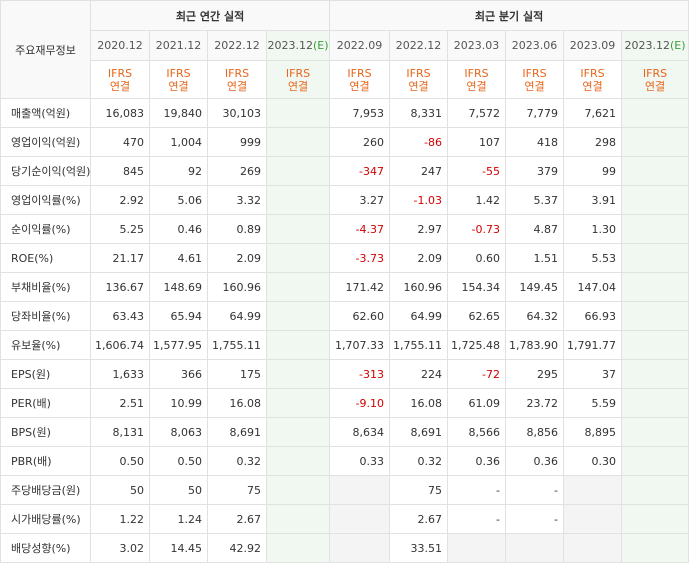 Image resolution: width=690 pixels, height=565 pixels. Describe the element at coordinates (477, 403) in the screenshot. I see `table-cell: 61.09` at that location.